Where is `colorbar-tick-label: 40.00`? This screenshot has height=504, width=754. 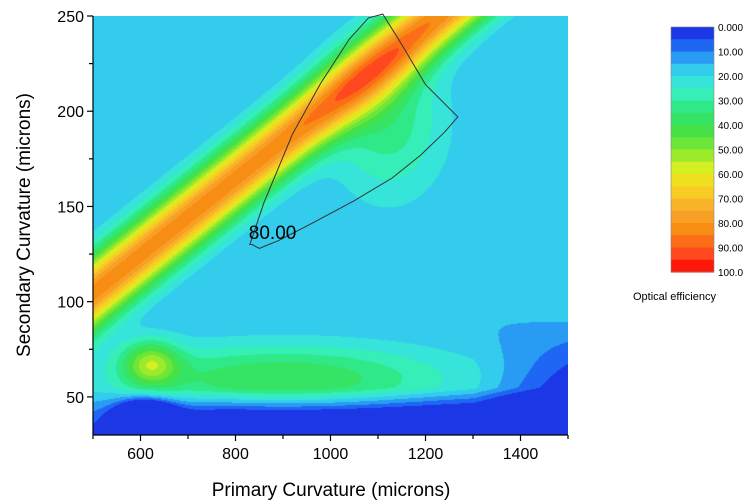 colorbar-tick-label: 40.00 is located at coordinates (730, 126).